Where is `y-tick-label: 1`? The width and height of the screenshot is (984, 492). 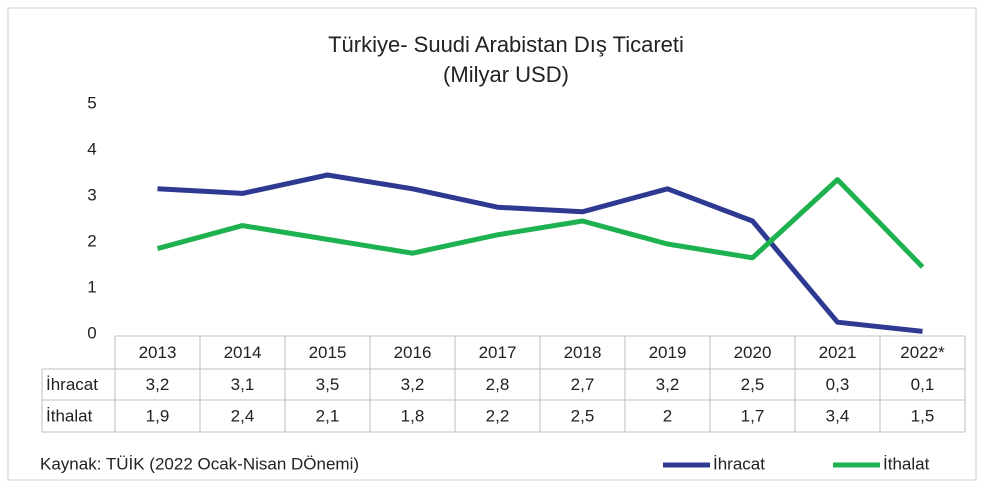 y-tick-label: 1 is located at coordinates (91, 286).